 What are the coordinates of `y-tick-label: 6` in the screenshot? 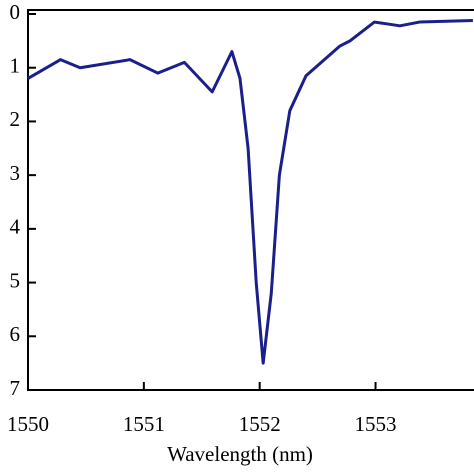 It's located at (15, 334).